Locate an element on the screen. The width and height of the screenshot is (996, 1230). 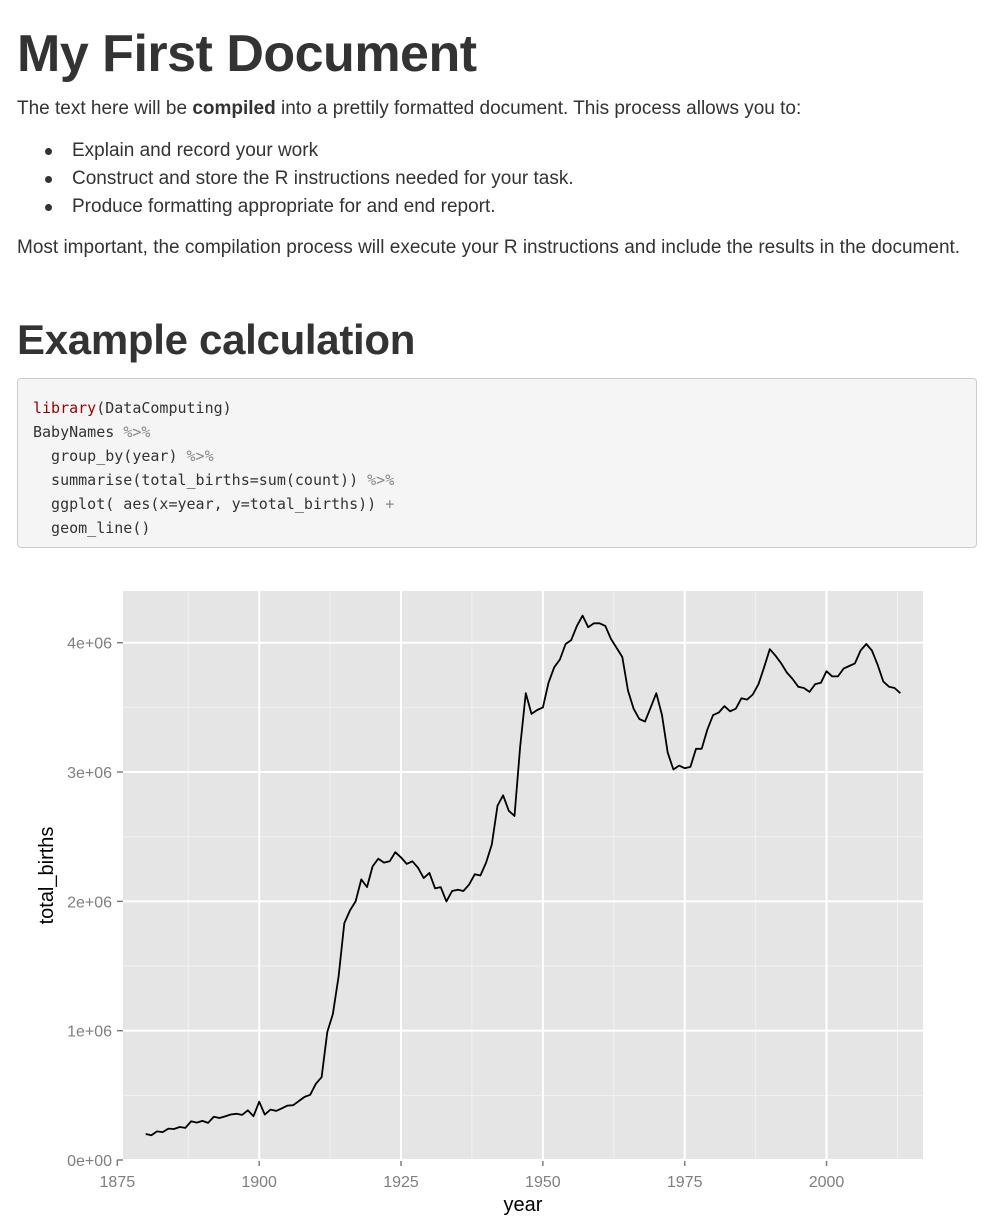
y-tick-label: 2e+06 is located at coordinates (89, 902).